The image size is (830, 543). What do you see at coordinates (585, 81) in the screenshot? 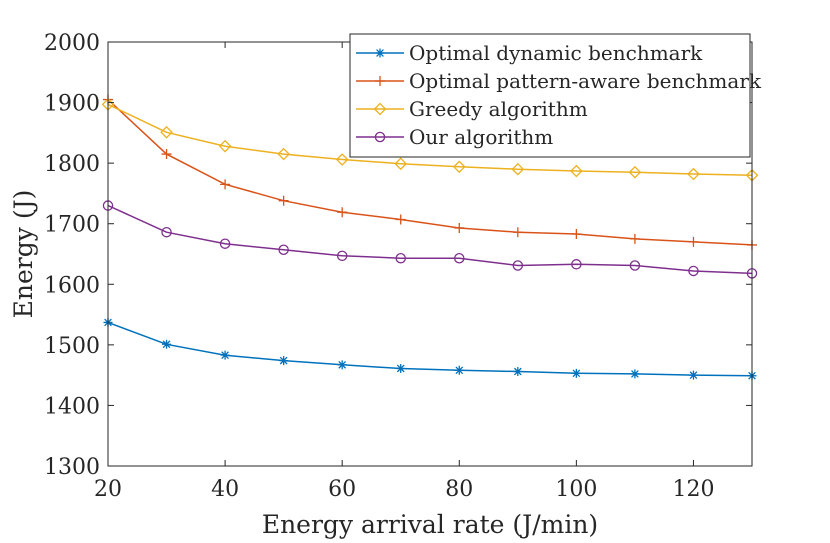
I see `legend-label: Optimal pattern-aware benchmark` at bounding box center [585, 81].